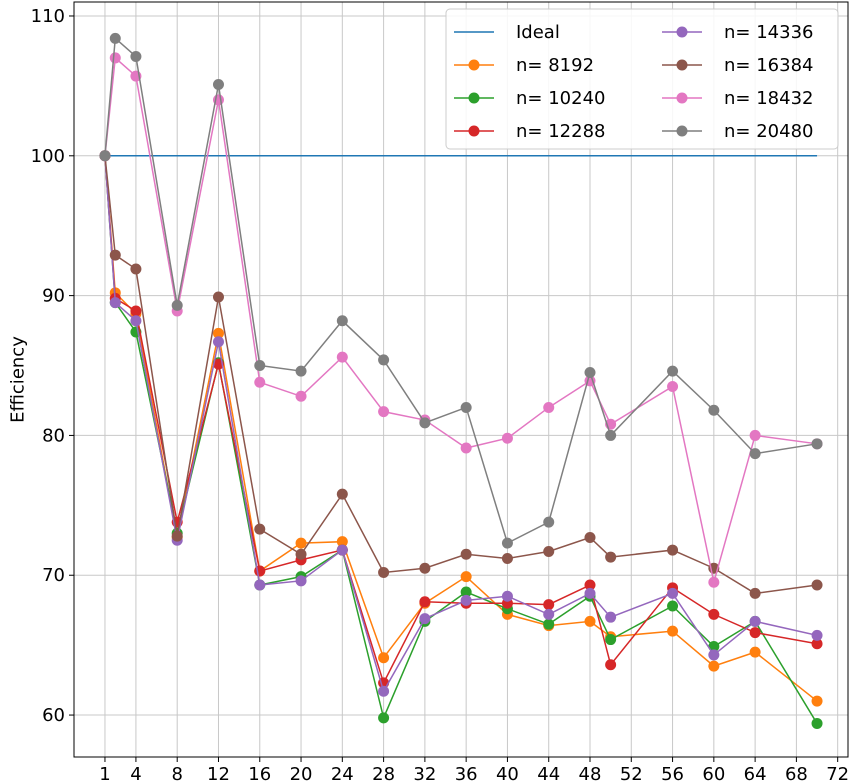 The image size is (850, 782). I want to click on legend-item: n= 12288, so click(529, 131).